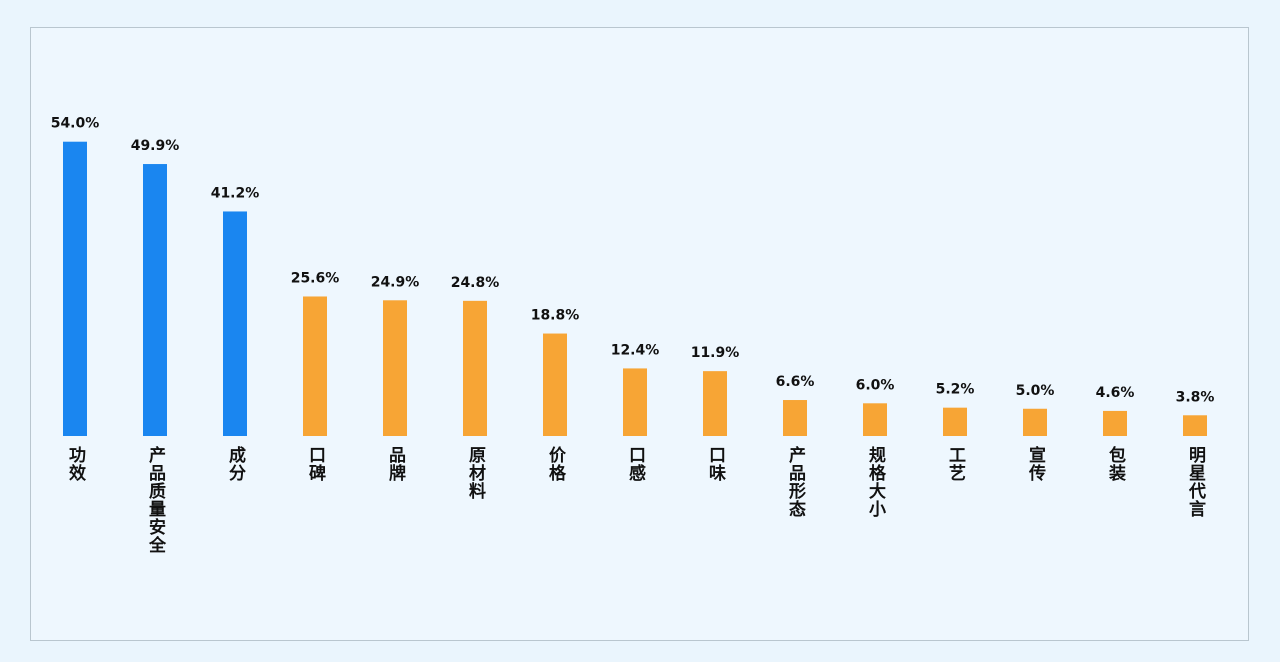 The width and height of the screenshot is (1280, 662). Describe the element at coordinates (635, 464) in the screenshot. I see `category-label: 口感` at that location.